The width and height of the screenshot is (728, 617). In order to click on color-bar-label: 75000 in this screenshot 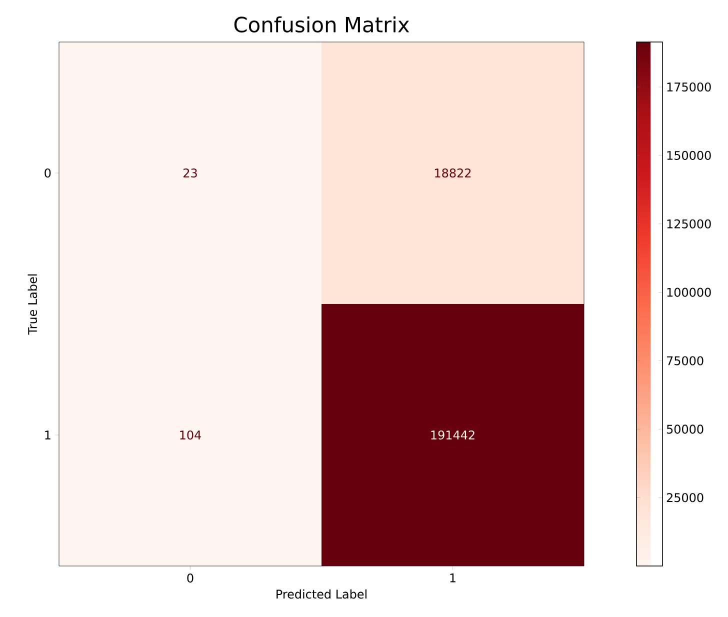, I will do `click(685, 361)`.